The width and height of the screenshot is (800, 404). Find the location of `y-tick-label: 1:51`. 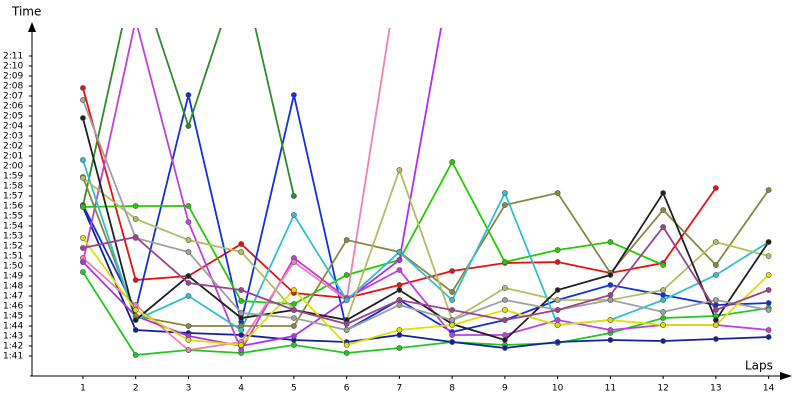

y-tick-label: 1:51 is located at coordinates (13, 257).